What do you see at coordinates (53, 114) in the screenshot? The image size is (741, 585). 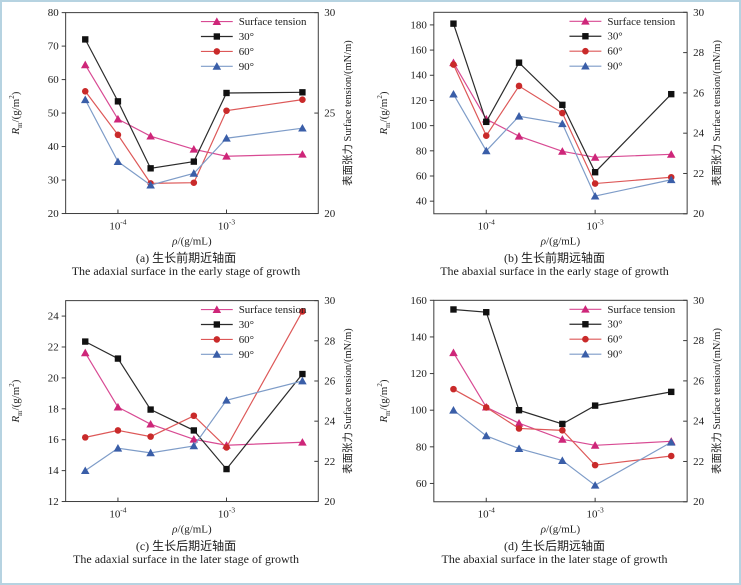 I see `svg-text: 50` at bounding box center [53, 114].